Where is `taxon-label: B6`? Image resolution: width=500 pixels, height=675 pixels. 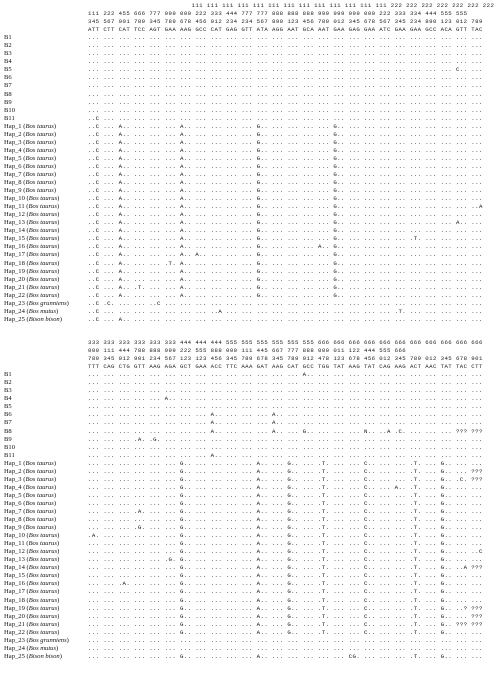
taxon-label: B6 is located at coordinates (46, 415).